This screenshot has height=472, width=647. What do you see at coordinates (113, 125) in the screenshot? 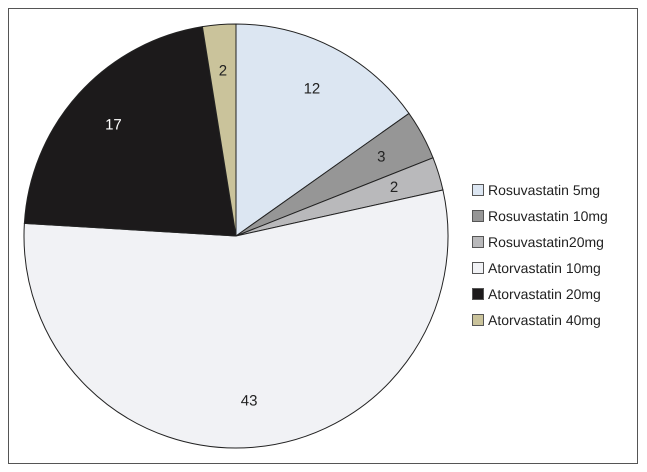
I see `data-label: 17` at bounding box center [113, 125].